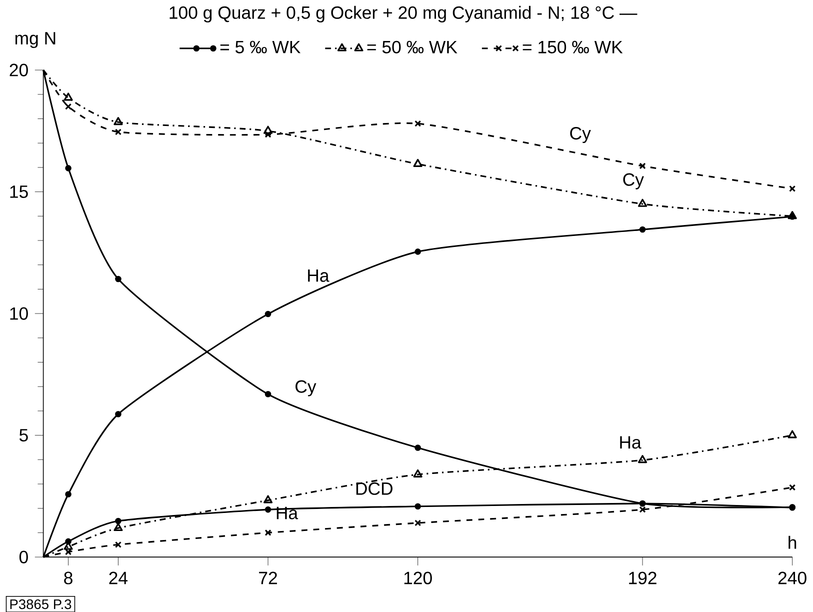  I want to click on x-axis-title: h, so click(792, 542).